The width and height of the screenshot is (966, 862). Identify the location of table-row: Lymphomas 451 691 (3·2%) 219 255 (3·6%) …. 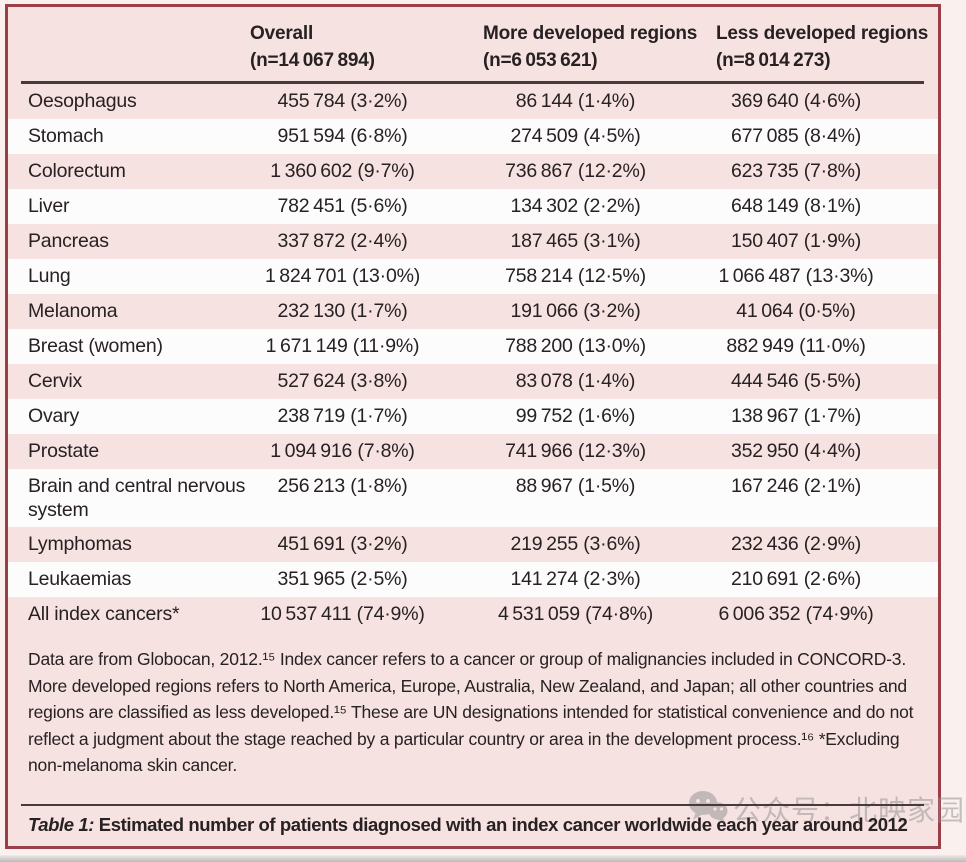
(473, 544).